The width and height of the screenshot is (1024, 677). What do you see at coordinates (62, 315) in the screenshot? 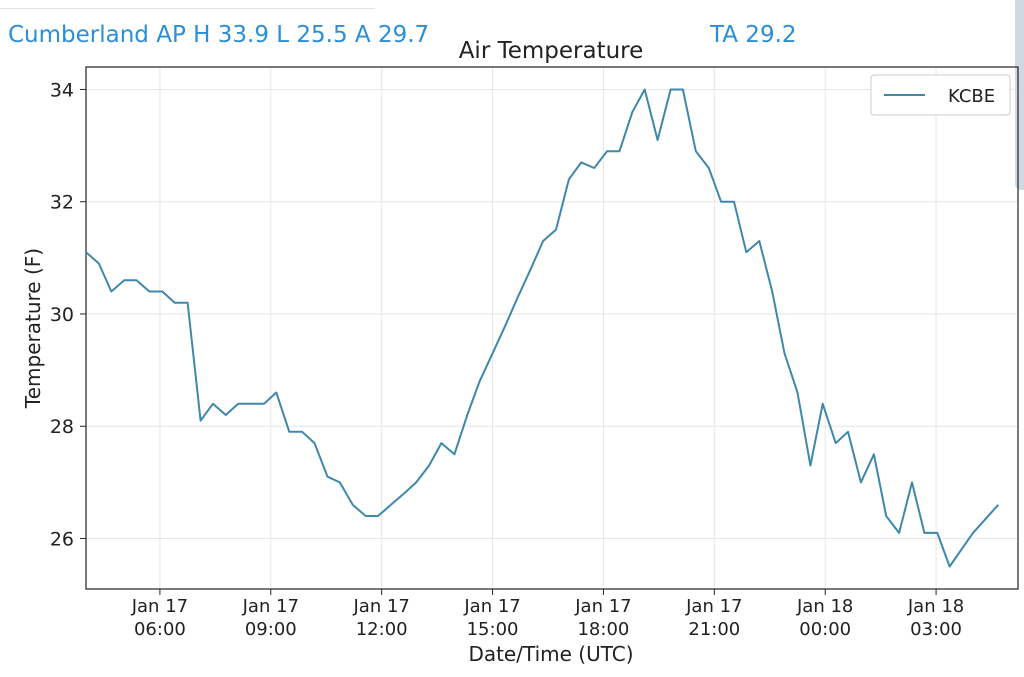
I see `y-tick-label: 30` at bounding box center [62, 315].